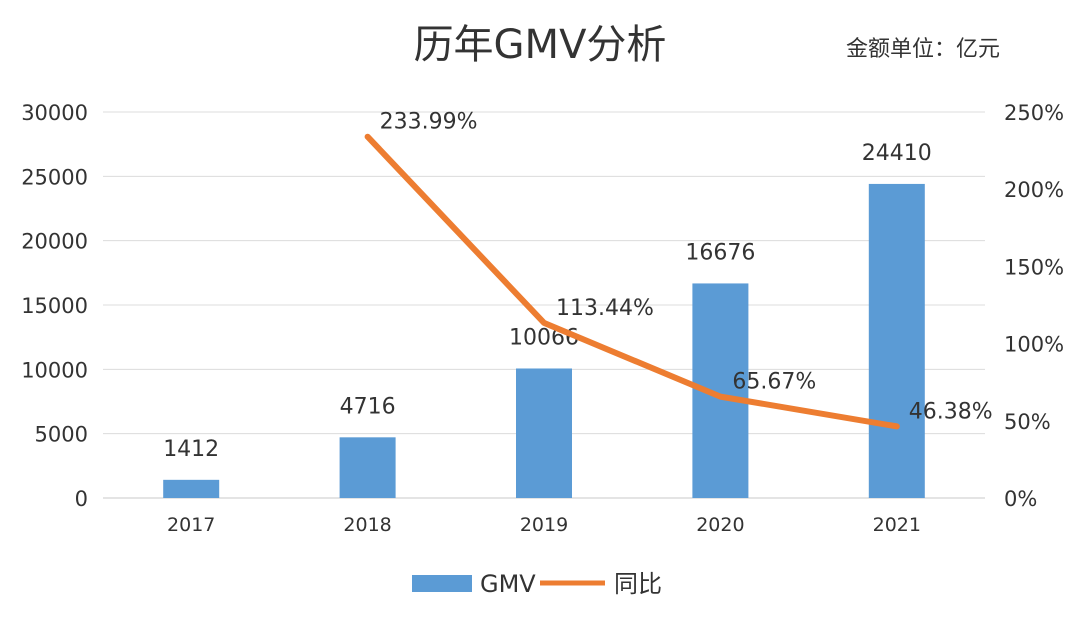 This screenshot has width=1080, height=626. Describe the element at coordinates (897, 153) in the screenshot. I see `gmv-data-label: 24410` at that location.